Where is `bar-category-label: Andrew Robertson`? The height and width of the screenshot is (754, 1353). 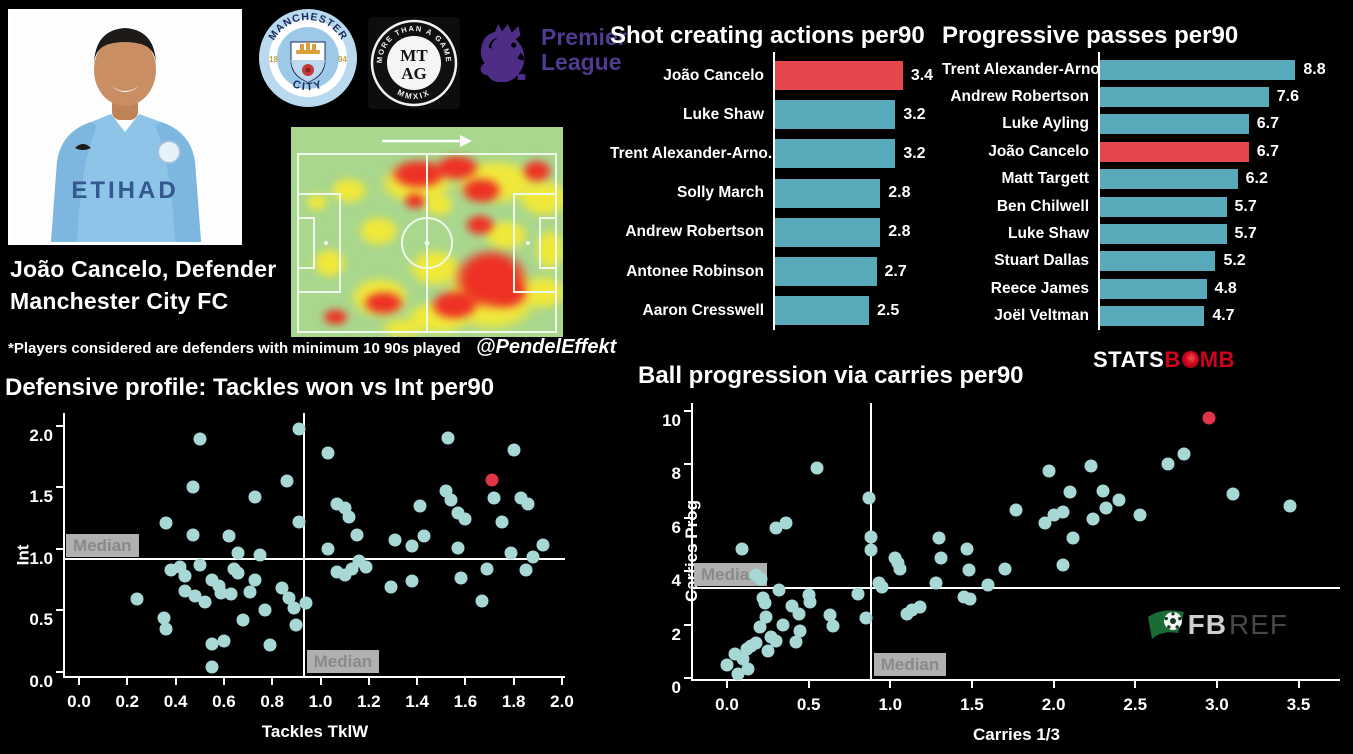
bar-category-label: Andrew Robertson is located at coordinates (1019, 97).